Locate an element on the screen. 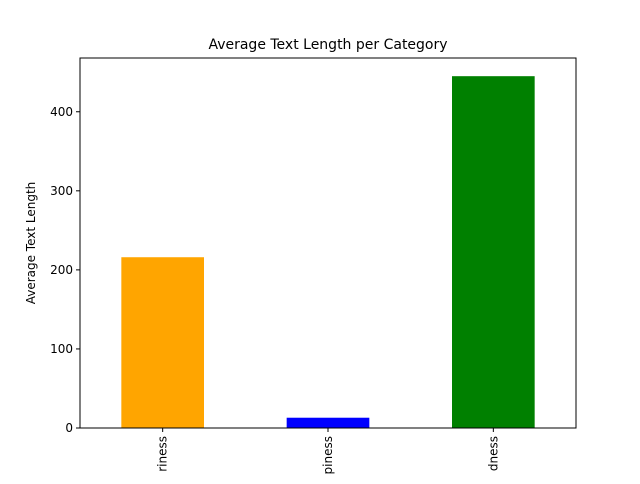  y-tick-label: 200 is located at coordinates (61, 270).